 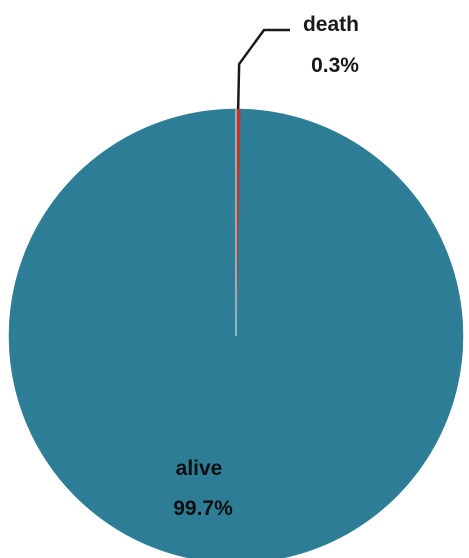 I want to click on slice-label-alive: alive, so click(x=199, y=468).